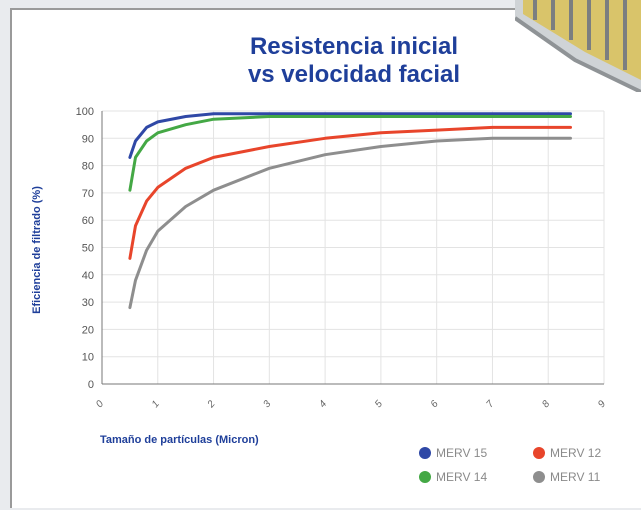 Image resolution: width=641 pixels, height=510 pixels. What do you see at coordinates (88, 194) in the screenshot?
I see `y-tick-label-70: 70` at bounding box center [88, 194].